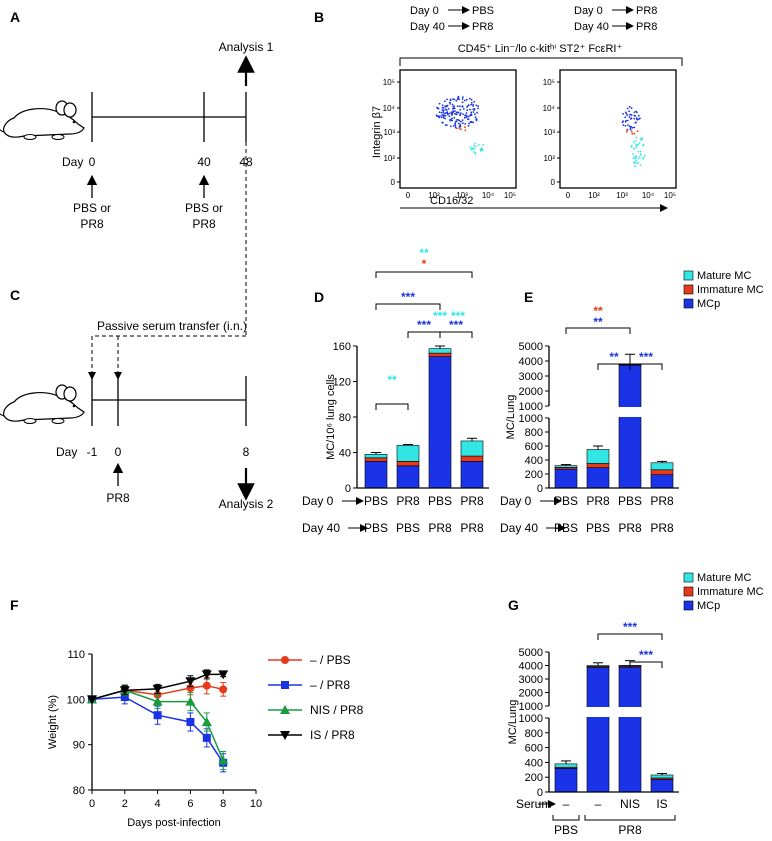 The image size is (772, 841). What do you see at coordinates (617, 412) in the screenshot?
I see `axis-break` at bounding box center [617, 412].